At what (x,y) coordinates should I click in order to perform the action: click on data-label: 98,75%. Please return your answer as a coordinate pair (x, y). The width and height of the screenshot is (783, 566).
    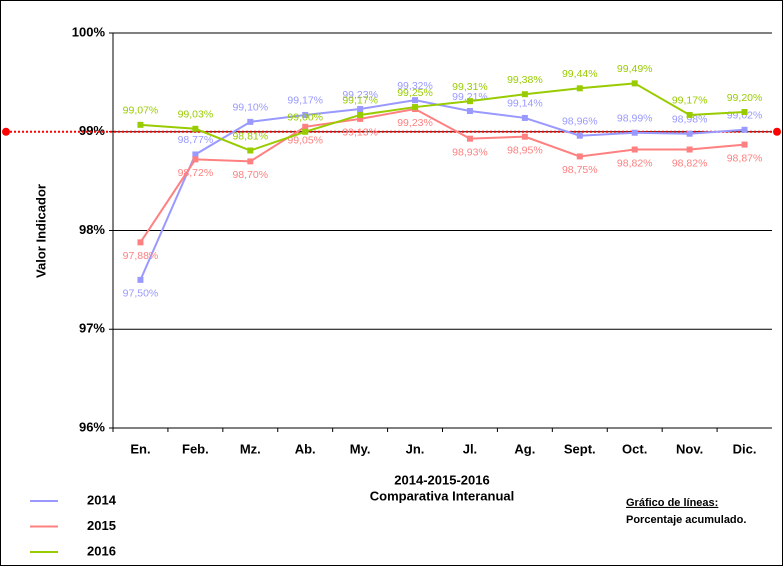
    Looking at the image, I should click on (580, 170).